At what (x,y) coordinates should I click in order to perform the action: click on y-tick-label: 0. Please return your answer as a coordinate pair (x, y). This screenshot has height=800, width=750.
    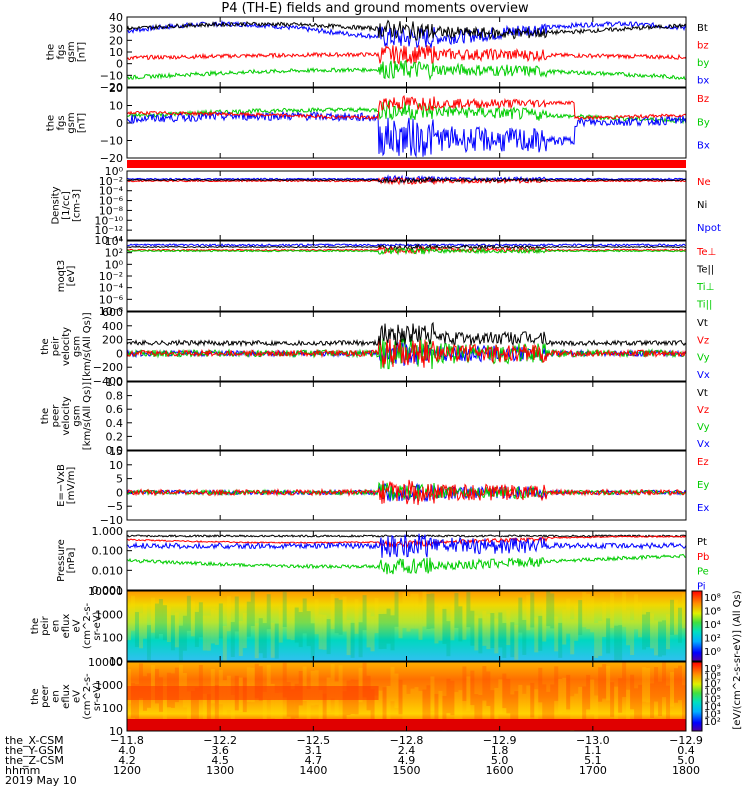
    Looking at the image, I should click on (119, 64).